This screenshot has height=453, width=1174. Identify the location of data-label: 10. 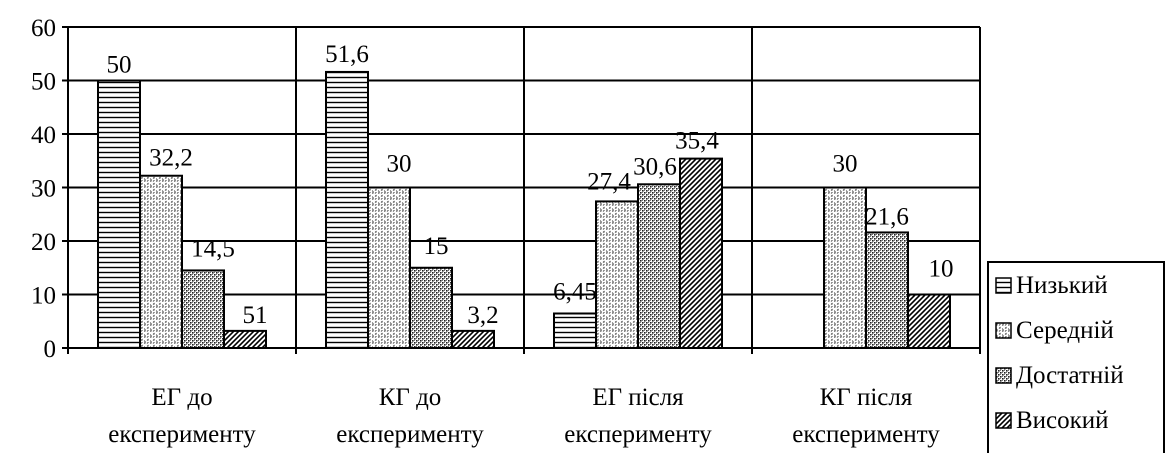
(941, 269).